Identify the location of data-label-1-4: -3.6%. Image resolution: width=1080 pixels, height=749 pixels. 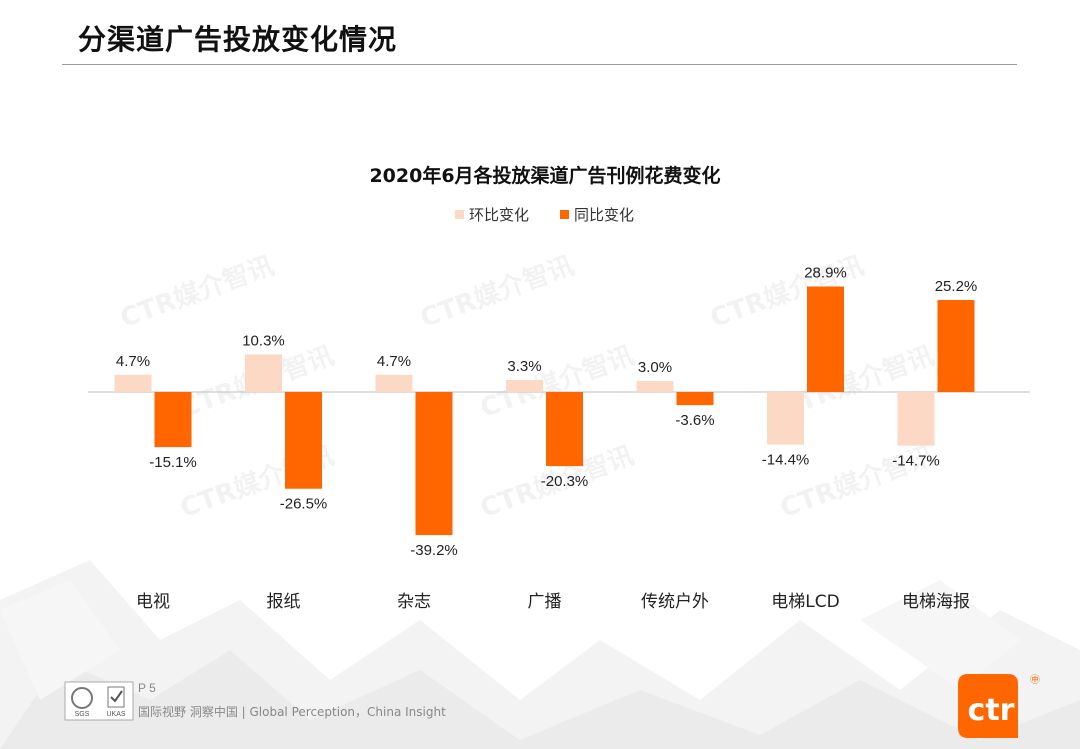
(694, 420).